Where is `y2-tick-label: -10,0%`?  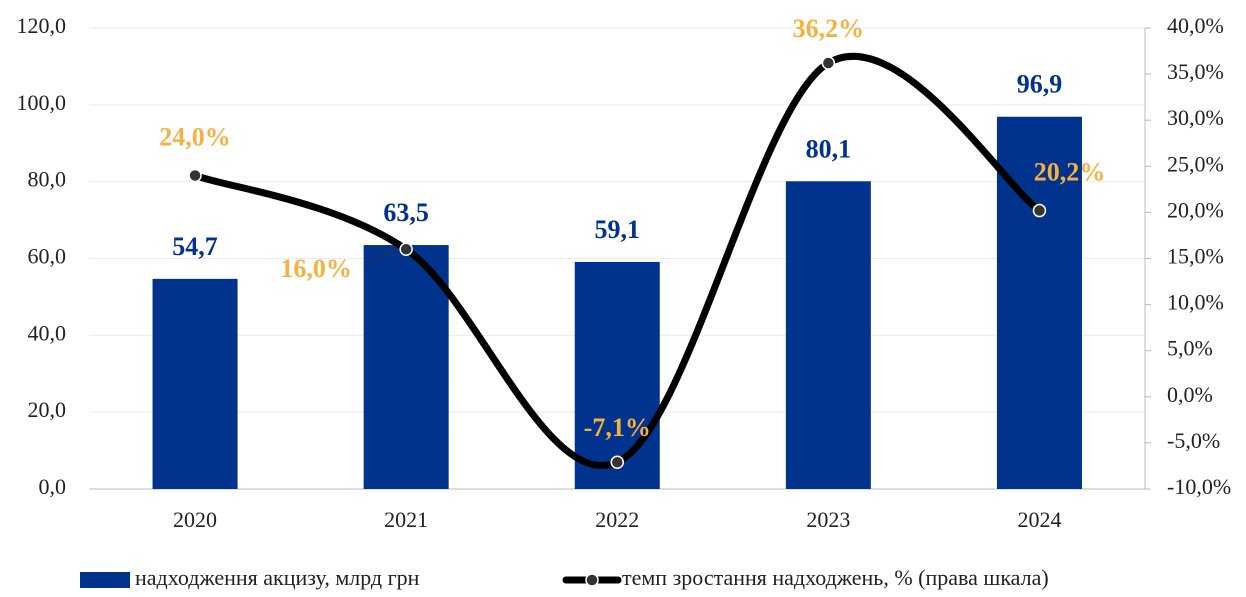
y2-tick-label: -10,0% is located at coordinates (1199, 486).